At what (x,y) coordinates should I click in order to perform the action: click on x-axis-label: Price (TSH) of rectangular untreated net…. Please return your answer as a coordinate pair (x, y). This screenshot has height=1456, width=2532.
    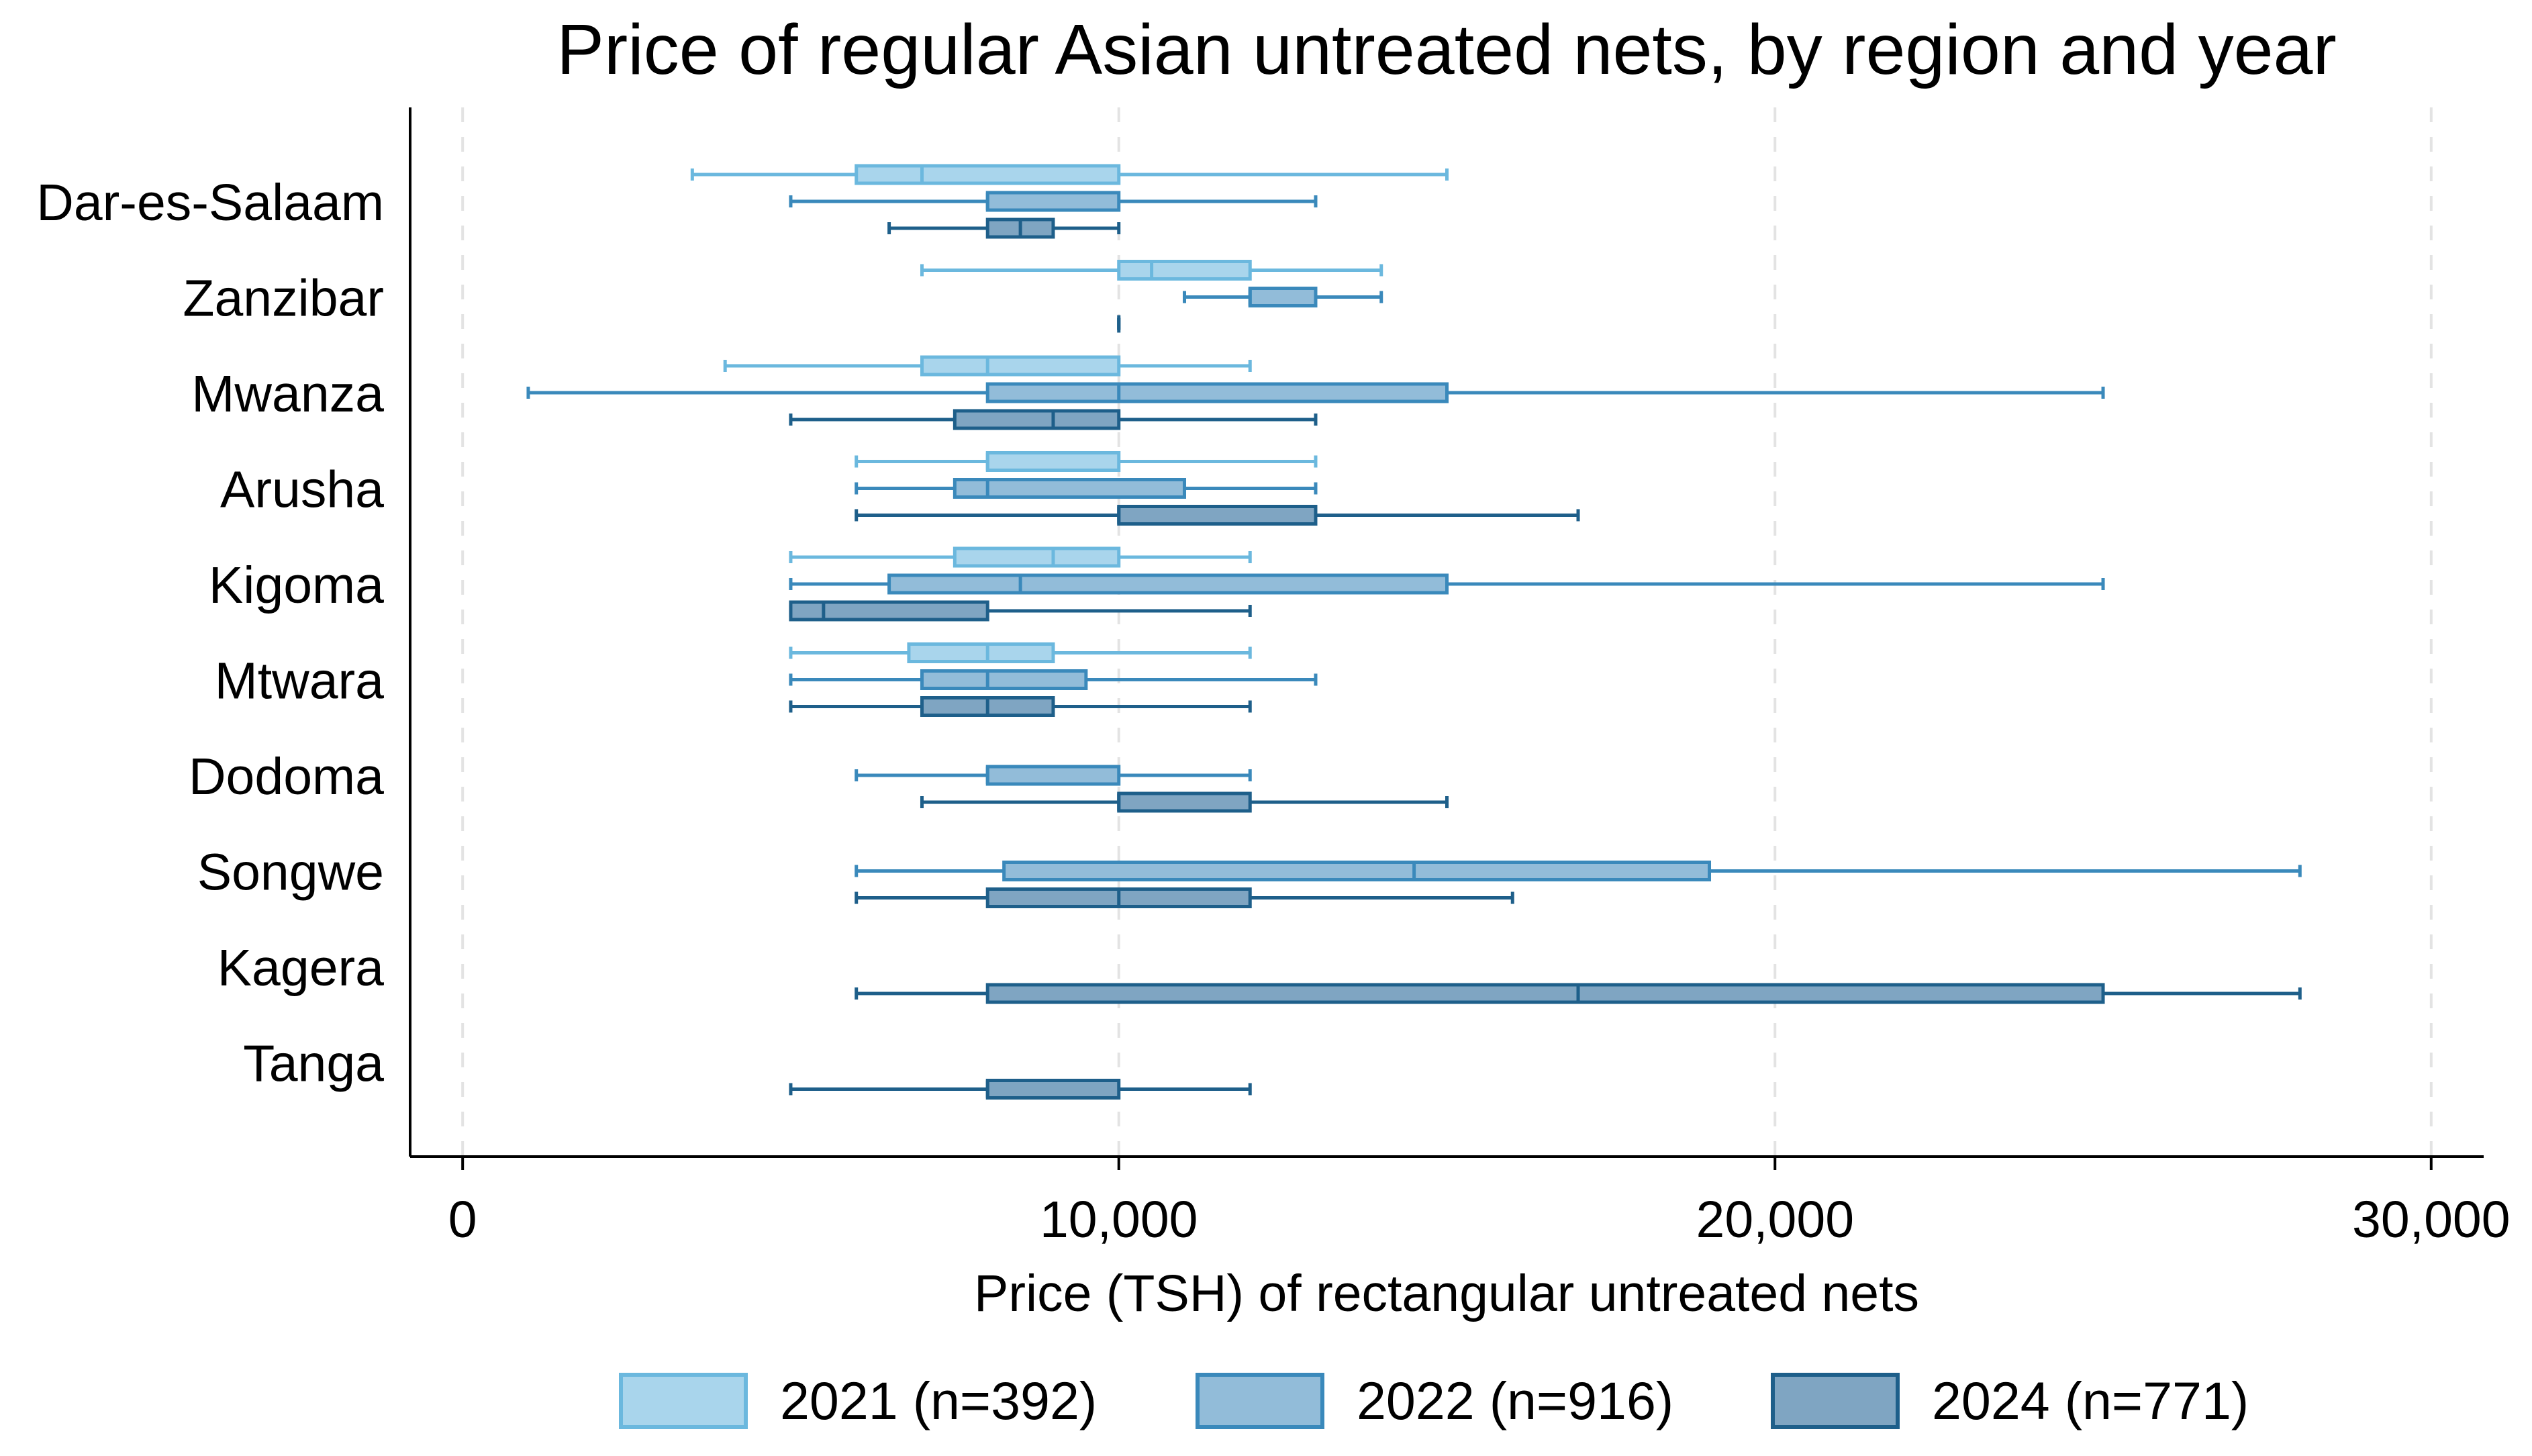
    Looking at the image, I should click on (1446, 1293).